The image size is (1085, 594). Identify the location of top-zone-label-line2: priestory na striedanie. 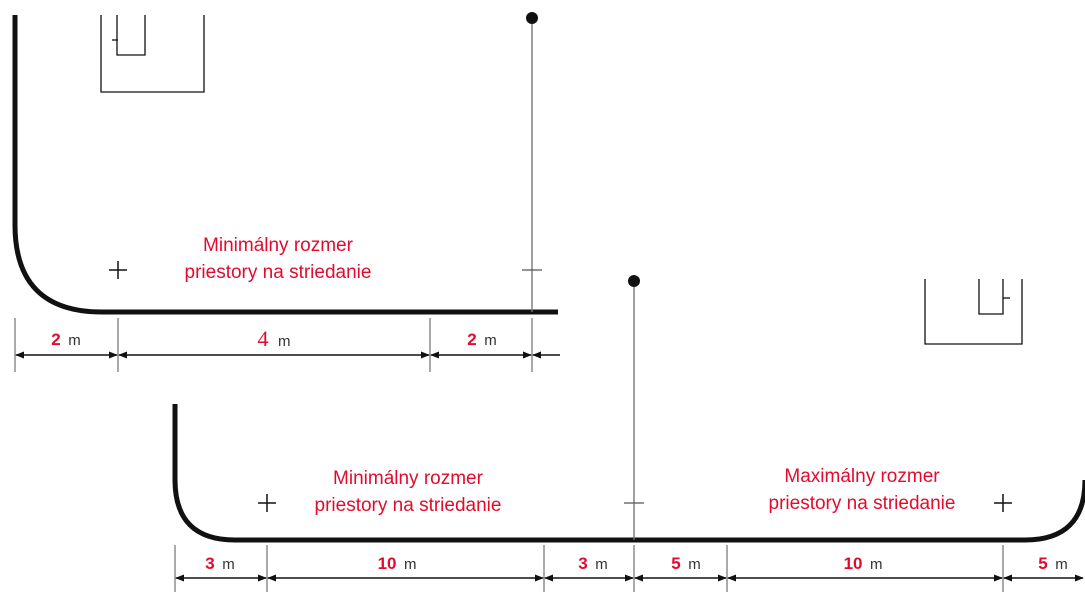
(278, 272).